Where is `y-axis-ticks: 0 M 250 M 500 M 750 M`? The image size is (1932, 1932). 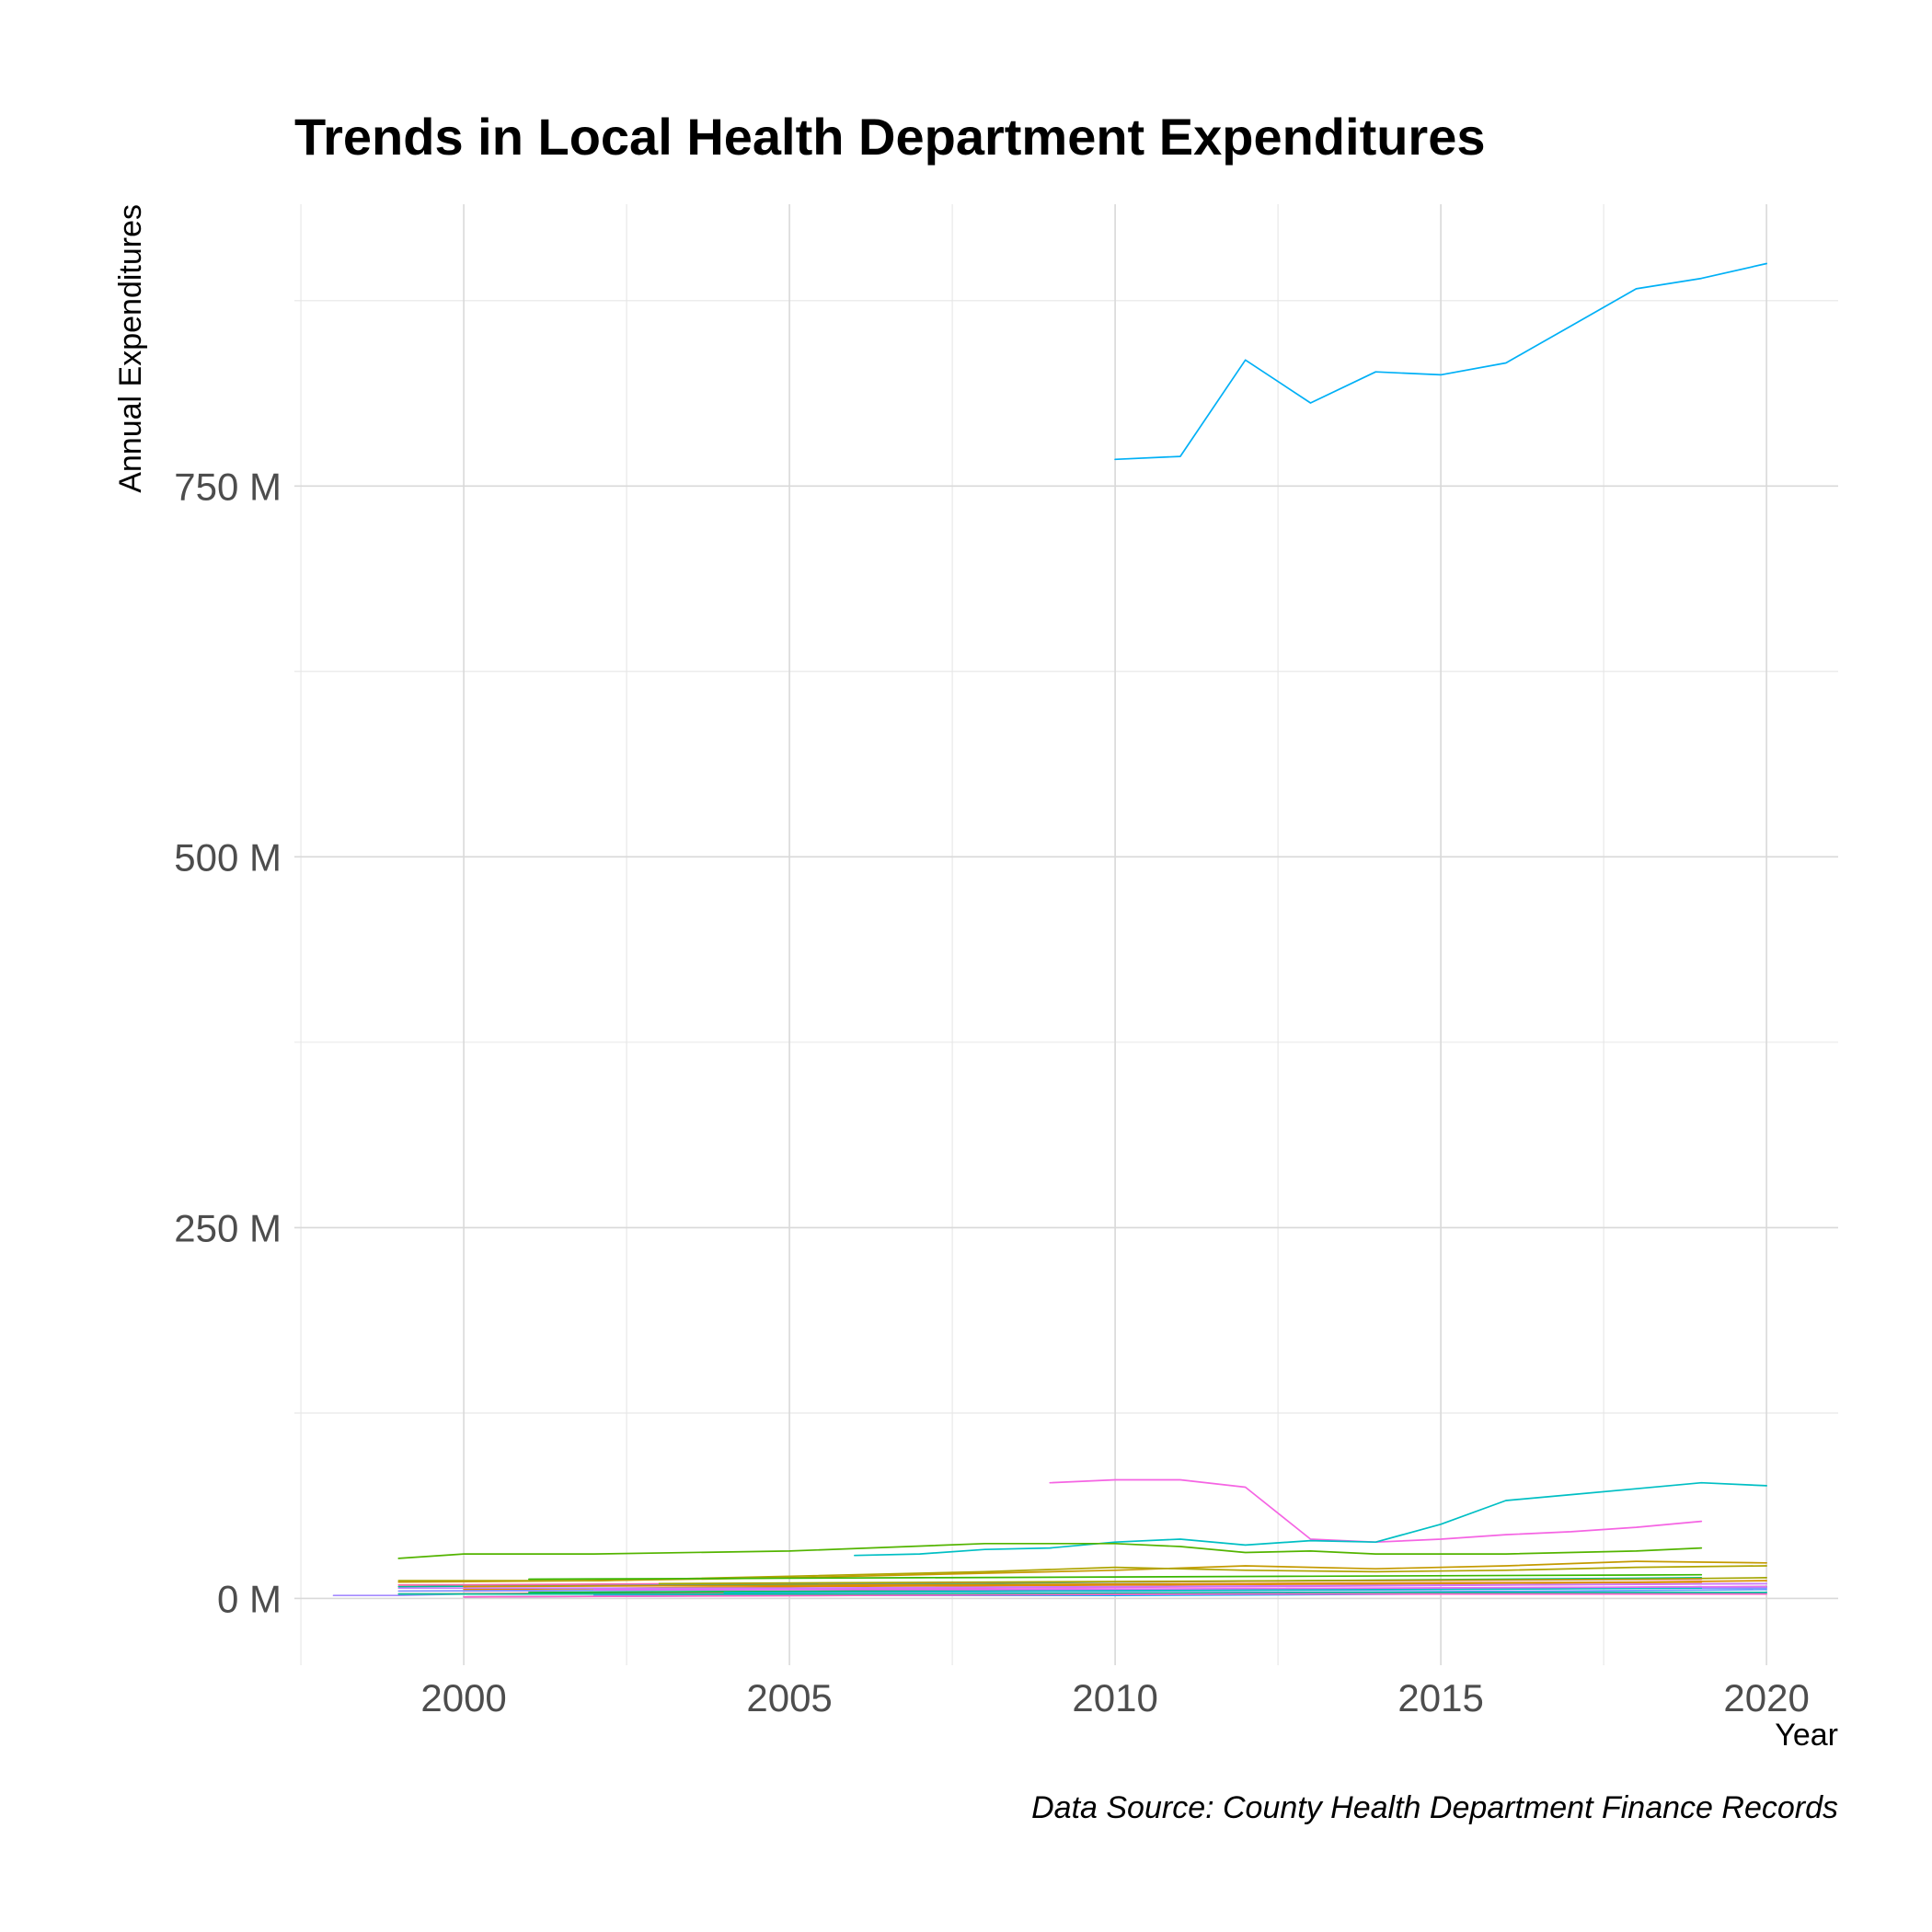 y-axis-ticks: 0 M 250 M 500 M 750 M is located at coordinates (228, 1042).